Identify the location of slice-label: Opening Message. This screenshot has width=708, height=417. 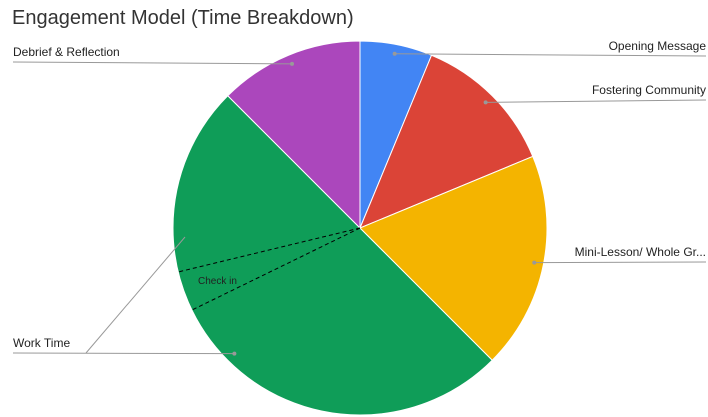
(658, 46).